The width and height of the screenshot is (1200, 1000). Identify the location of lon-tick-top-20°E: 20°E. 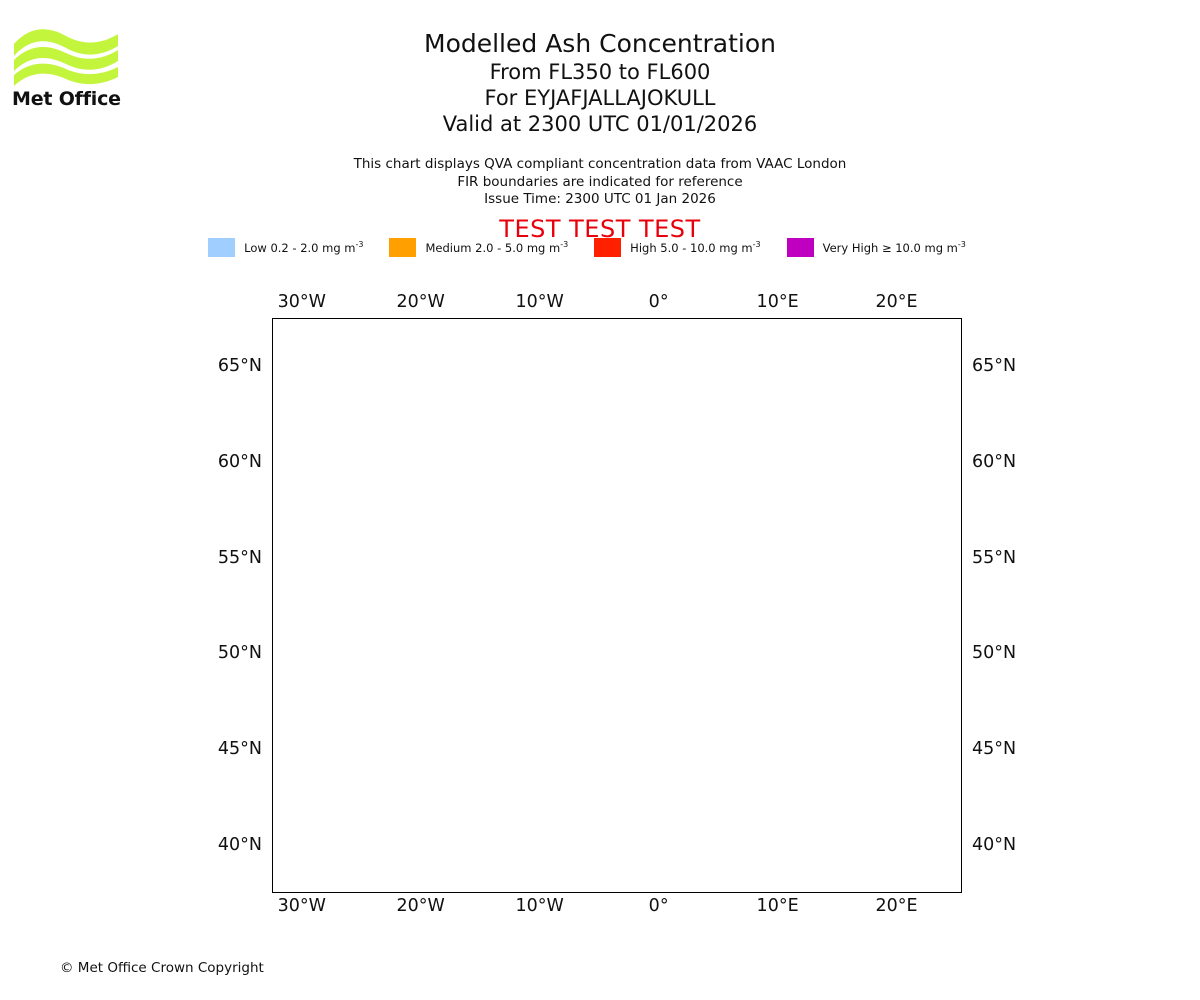
(896, 302).